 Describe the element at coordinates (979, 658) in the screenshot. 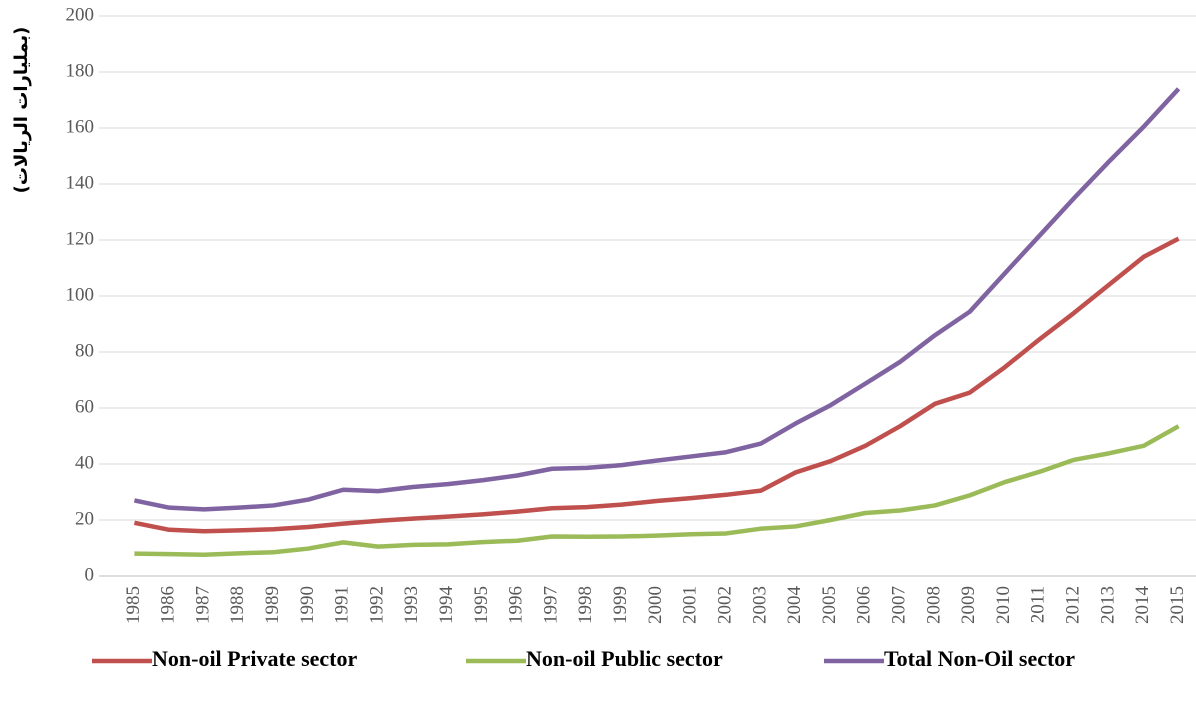

I see `legend-text: Total Non-Oil sector` at that location.